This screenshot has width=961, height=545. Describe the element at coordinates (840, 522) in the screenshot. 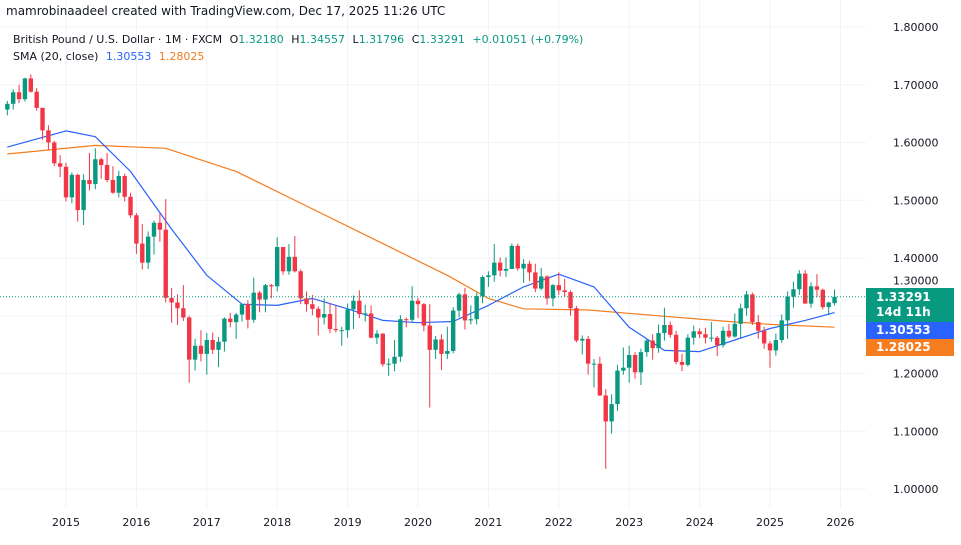

I see `time-tick-label: 2026` at that location.